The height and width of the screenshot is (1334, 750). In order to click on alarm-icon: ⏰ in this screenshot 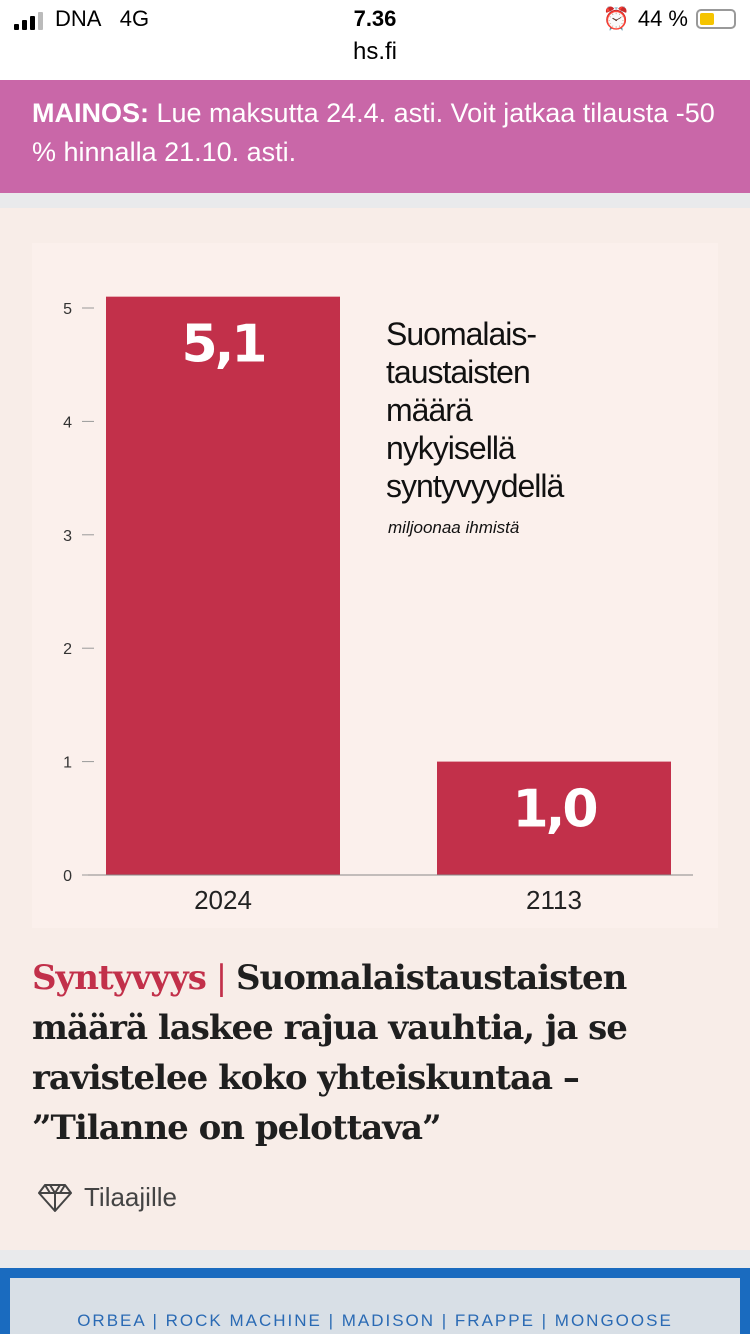, I will do `click(616, 18)`.